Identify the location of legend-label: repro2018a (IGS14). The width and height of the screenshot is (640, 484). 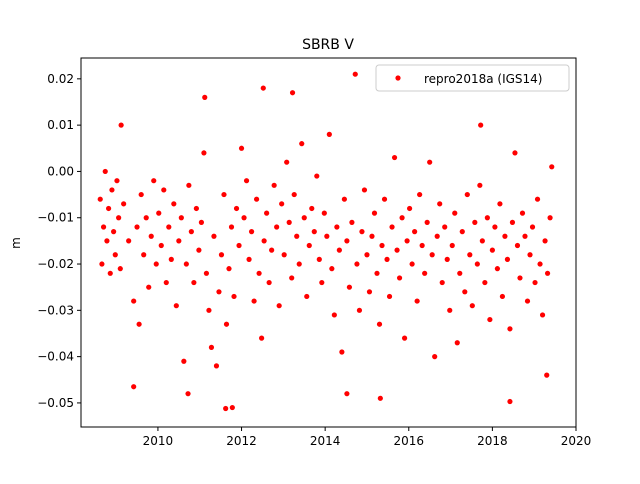
(483, 79).